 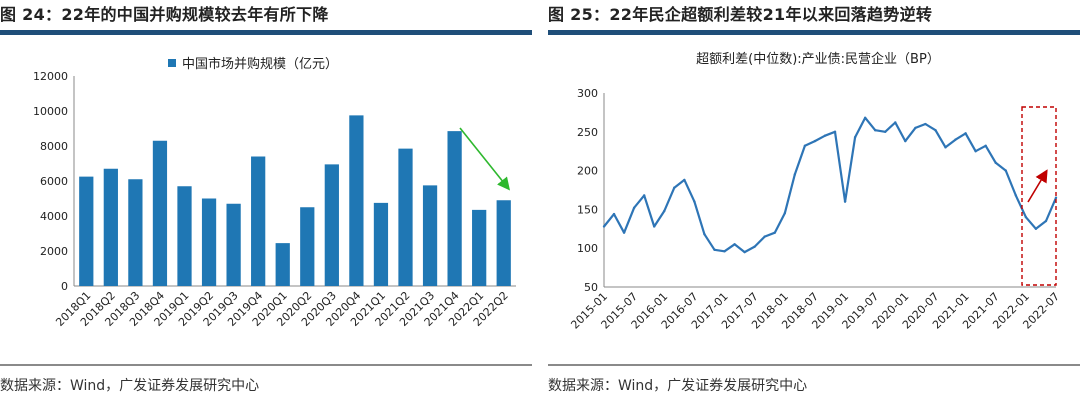 I want to click on y-tick-label: 200, so click(x=587, y=171).